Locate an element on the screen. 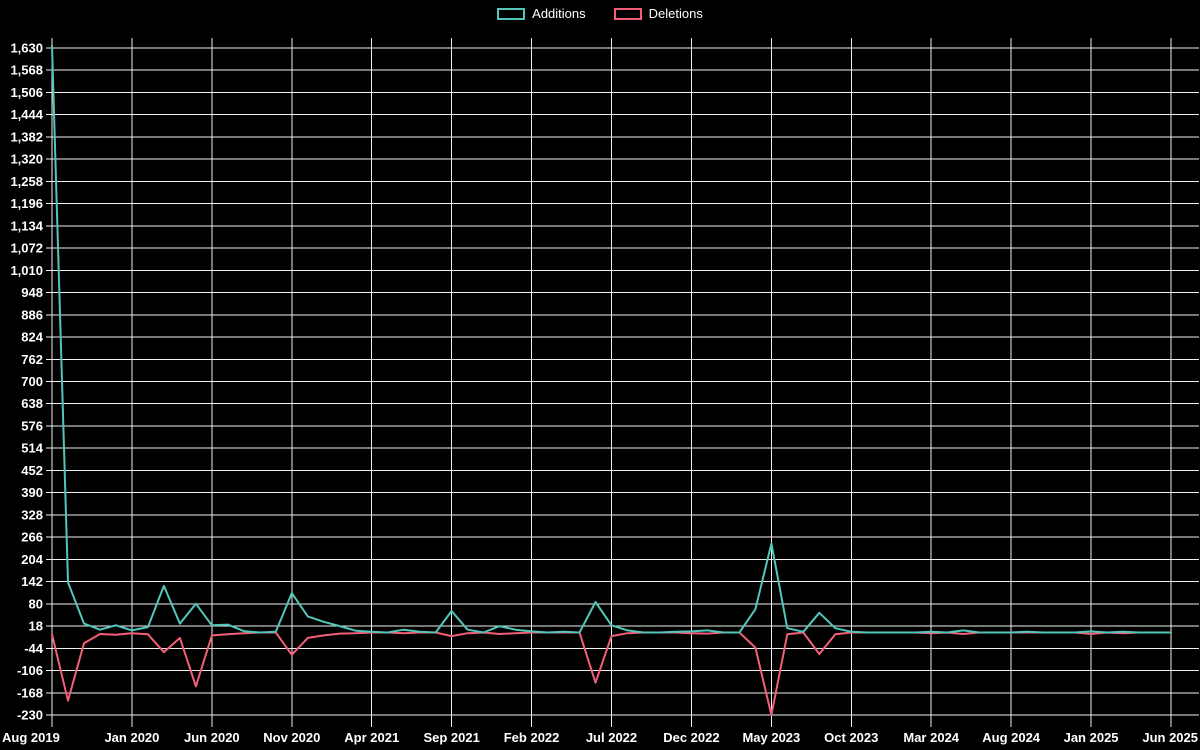  y-tick-label: 328 is located at coordinates (32, 514).